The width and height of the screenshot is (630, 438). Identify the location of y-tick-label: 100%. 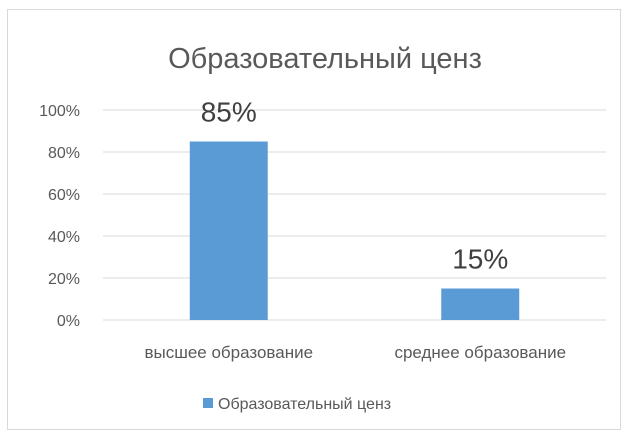
(59, 111).